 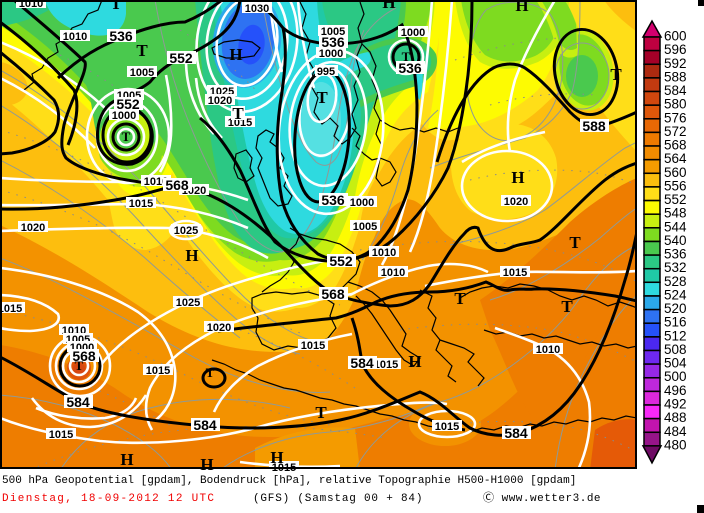 What do you see at coordinates (675, 63) in the screenshot?
I see `svg-text: 592` at bounding box center [675, 63].